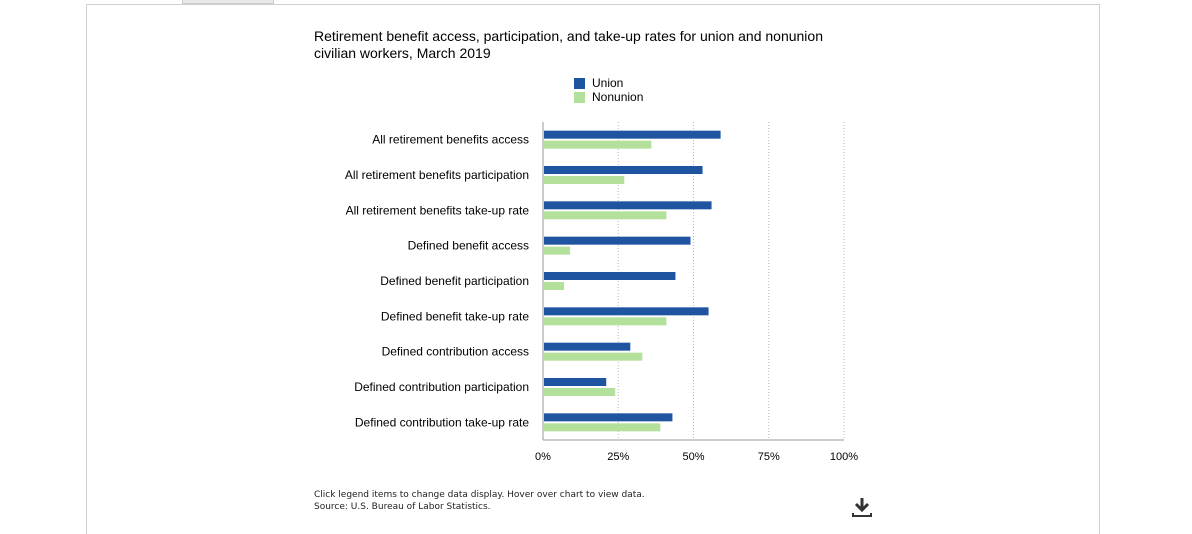  What do you see at coordinates (441, 387) in the screenshot?
I see `category-label: Defined contribution participation` at bounding box center [441, 387].